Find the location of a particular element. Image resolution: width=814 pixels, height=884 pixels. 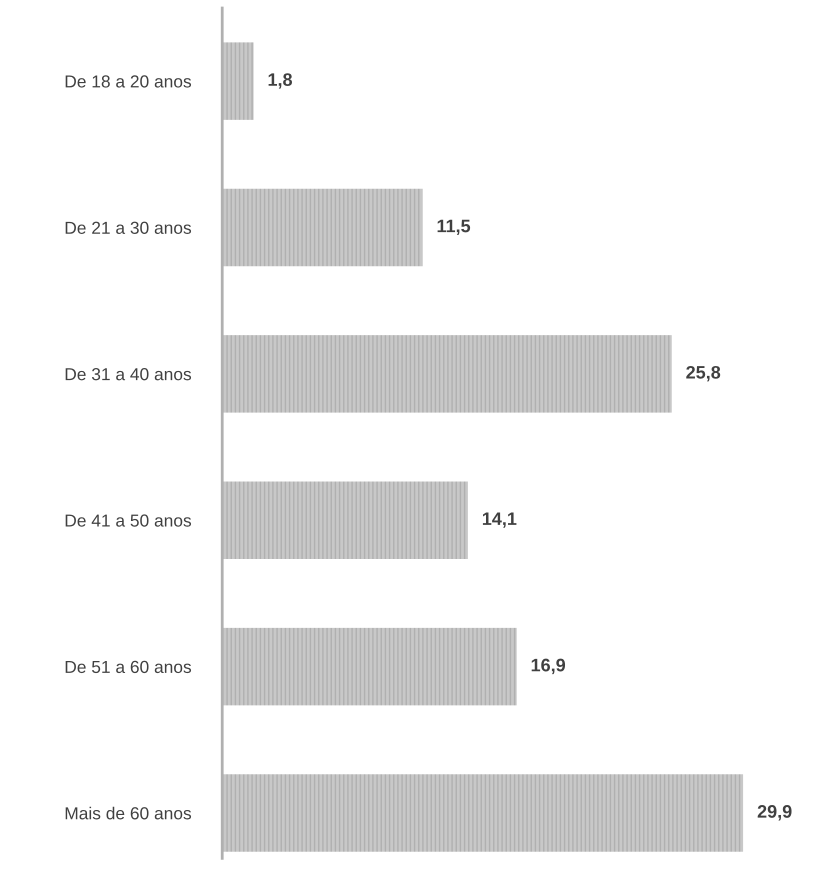

data-label: 29,9 is located at coordinates (775, 812).